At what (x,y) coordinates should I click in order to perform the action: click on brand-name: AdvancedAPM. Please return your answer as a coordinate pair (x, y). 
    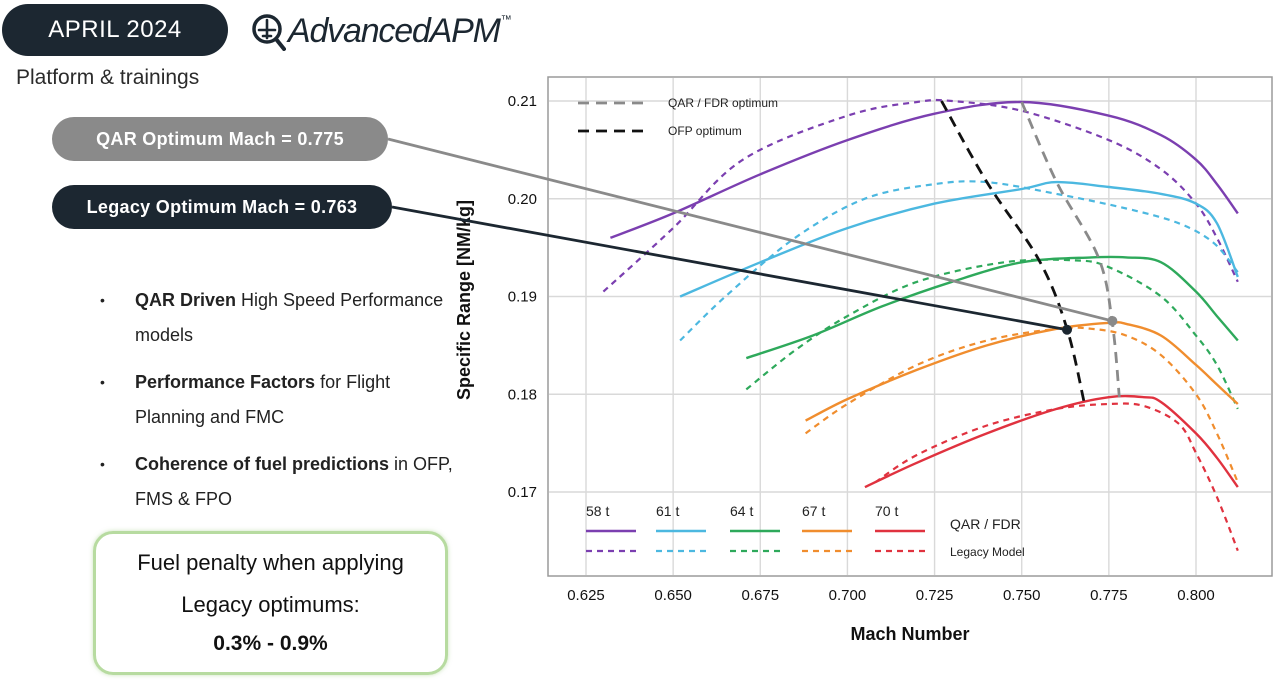
    Looking at the image, I should click on (394, 30).